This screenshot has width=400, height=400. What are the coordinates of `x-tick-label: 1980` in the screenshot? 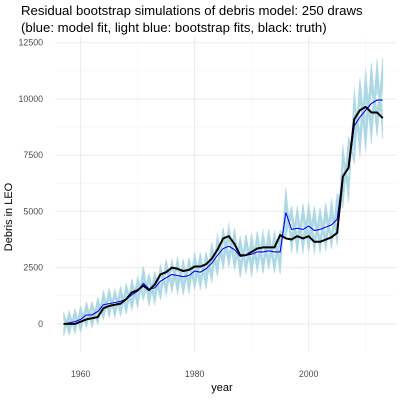 It's located at (195, 374).